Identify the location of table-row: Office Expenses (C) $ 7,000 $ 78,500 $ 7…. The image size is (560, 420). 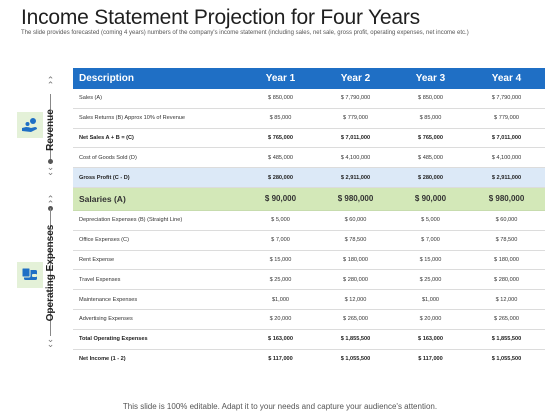
(309, 240).